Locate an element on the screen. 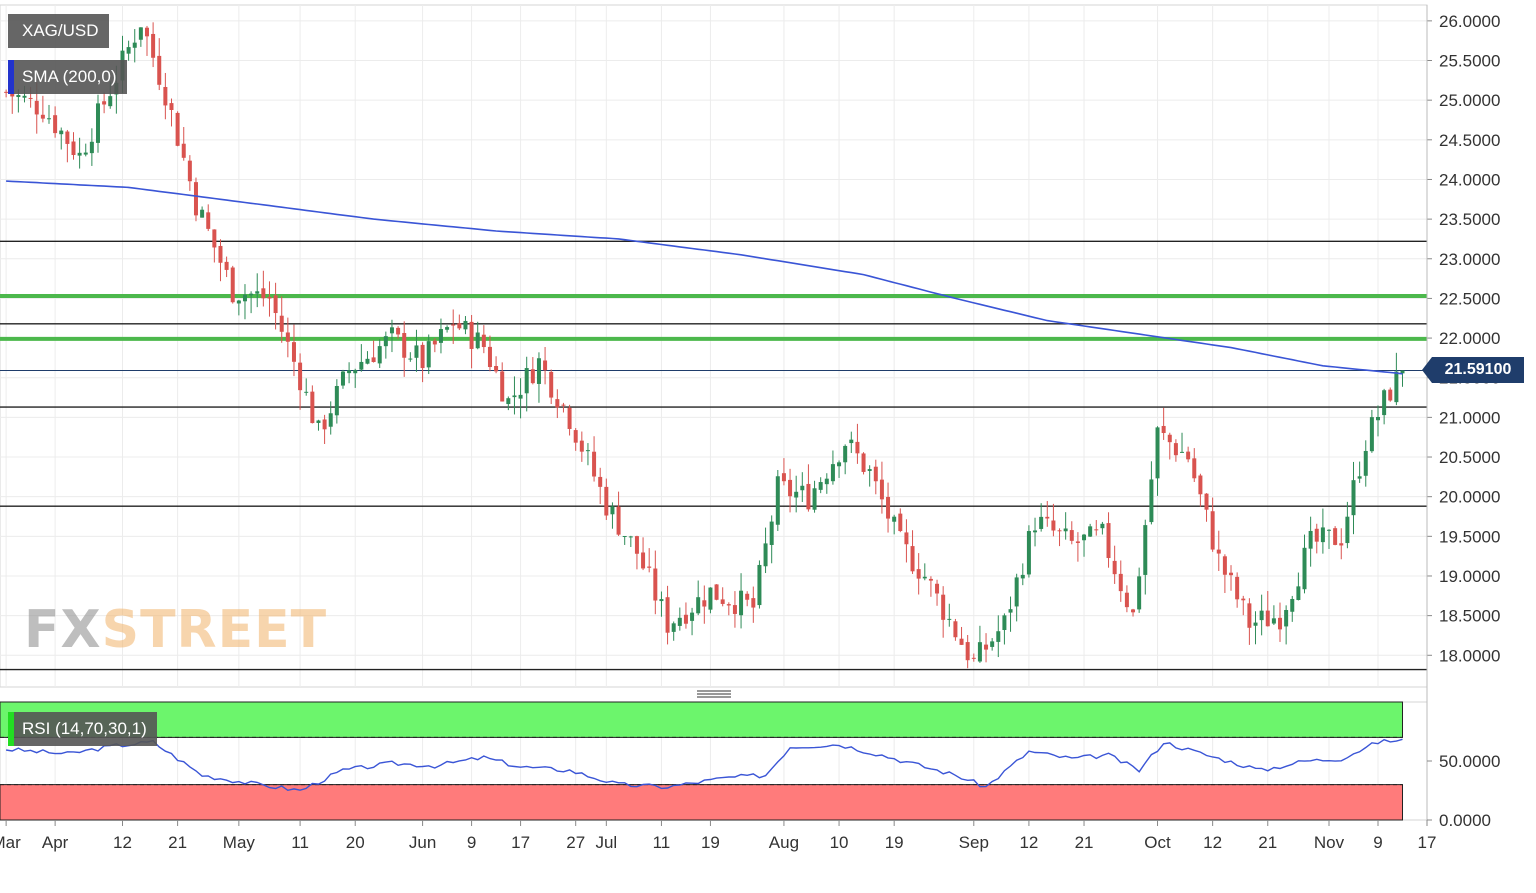 This screenshot has width=1536, height=893. x-tick-label: 12 is located at coordinates (1028, 842).